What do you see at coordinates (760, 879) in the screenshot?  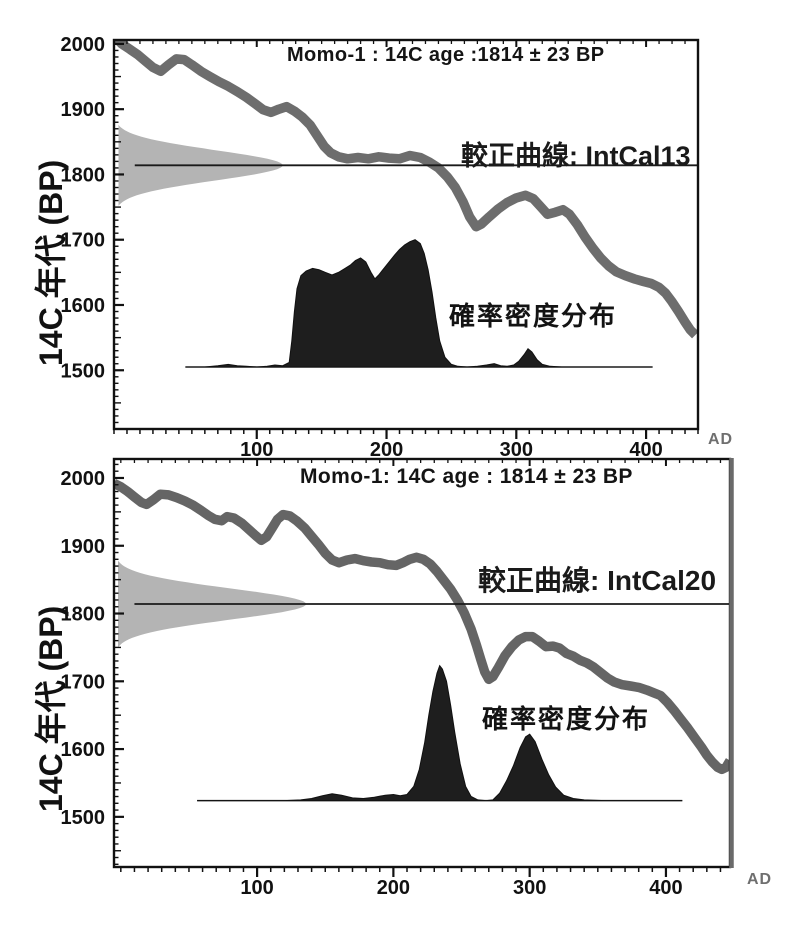 I see `x-unit-label-bottom: AD` at bounding box center [760, 879].